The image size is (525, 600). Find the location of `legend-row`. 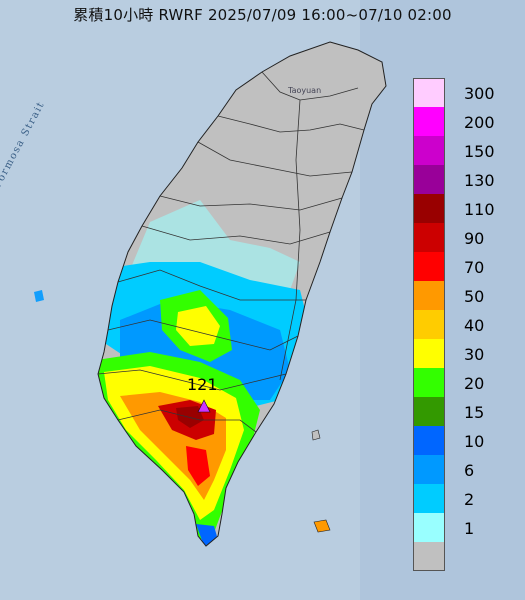

legend-row is located at coordinates (462, 556).